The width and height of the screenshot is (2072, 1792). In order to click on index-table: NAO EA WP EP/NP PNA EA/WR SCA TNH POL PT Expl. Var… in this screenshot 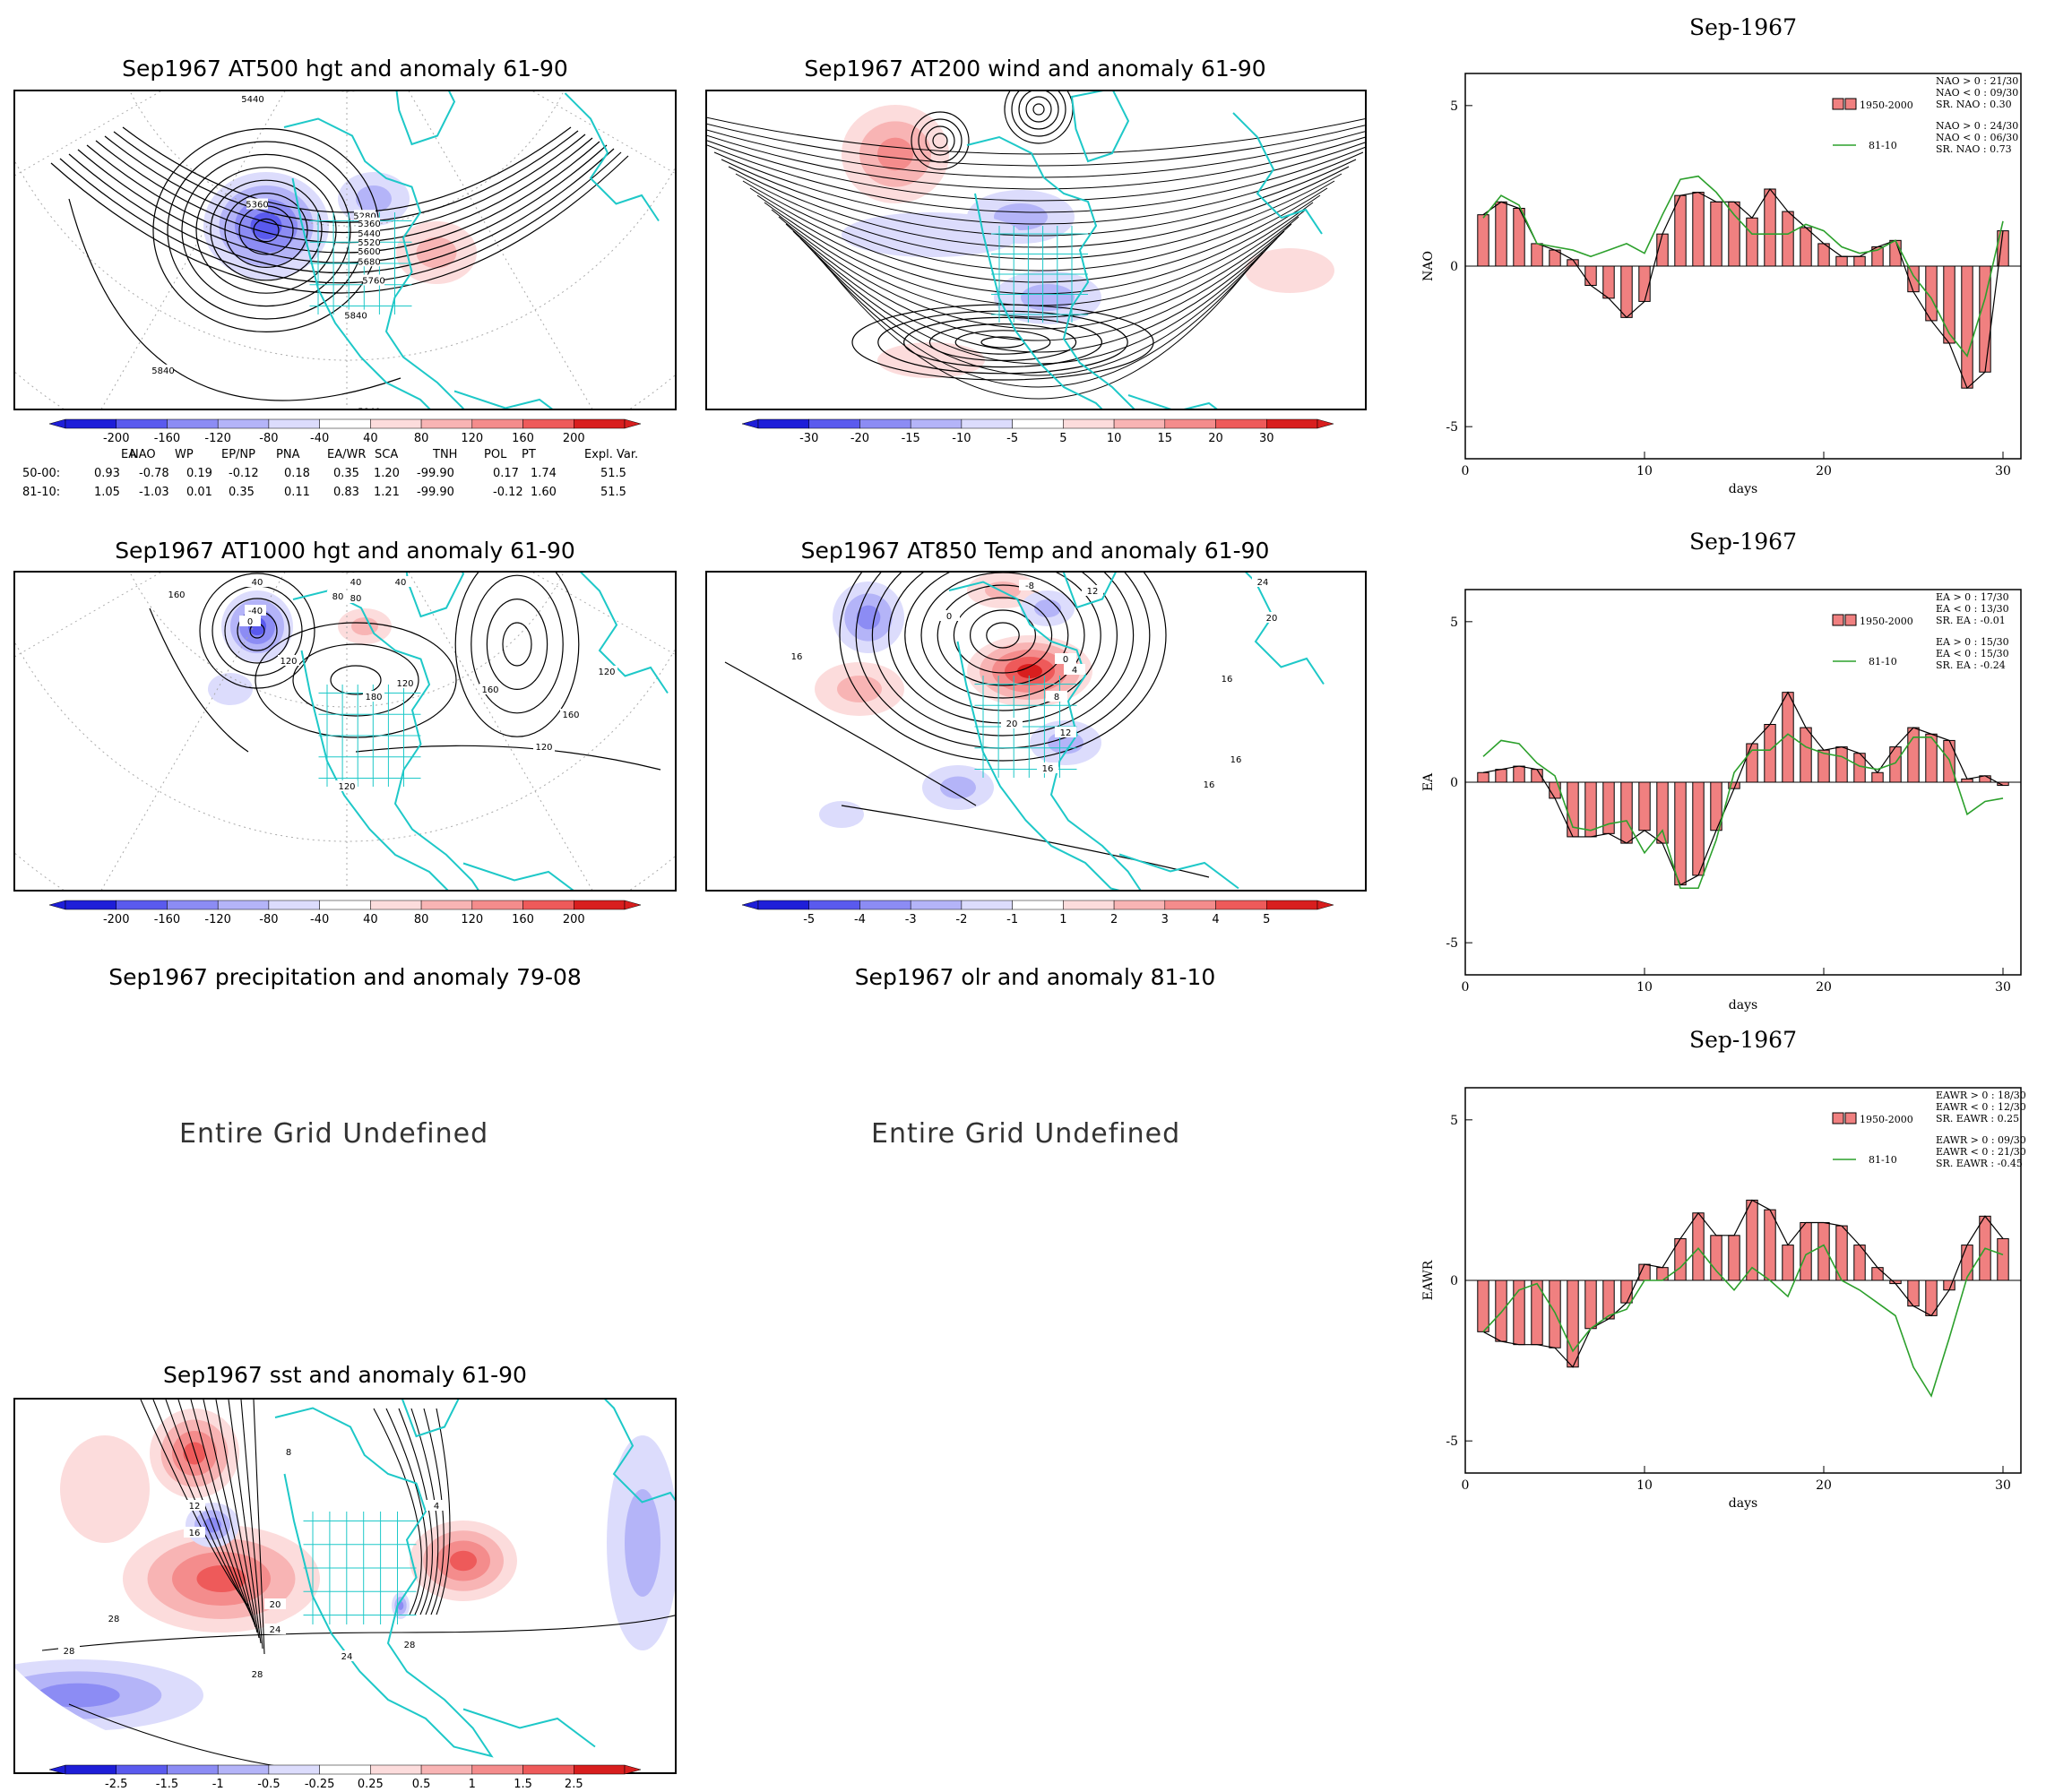, I will do `click(331, 476)`.